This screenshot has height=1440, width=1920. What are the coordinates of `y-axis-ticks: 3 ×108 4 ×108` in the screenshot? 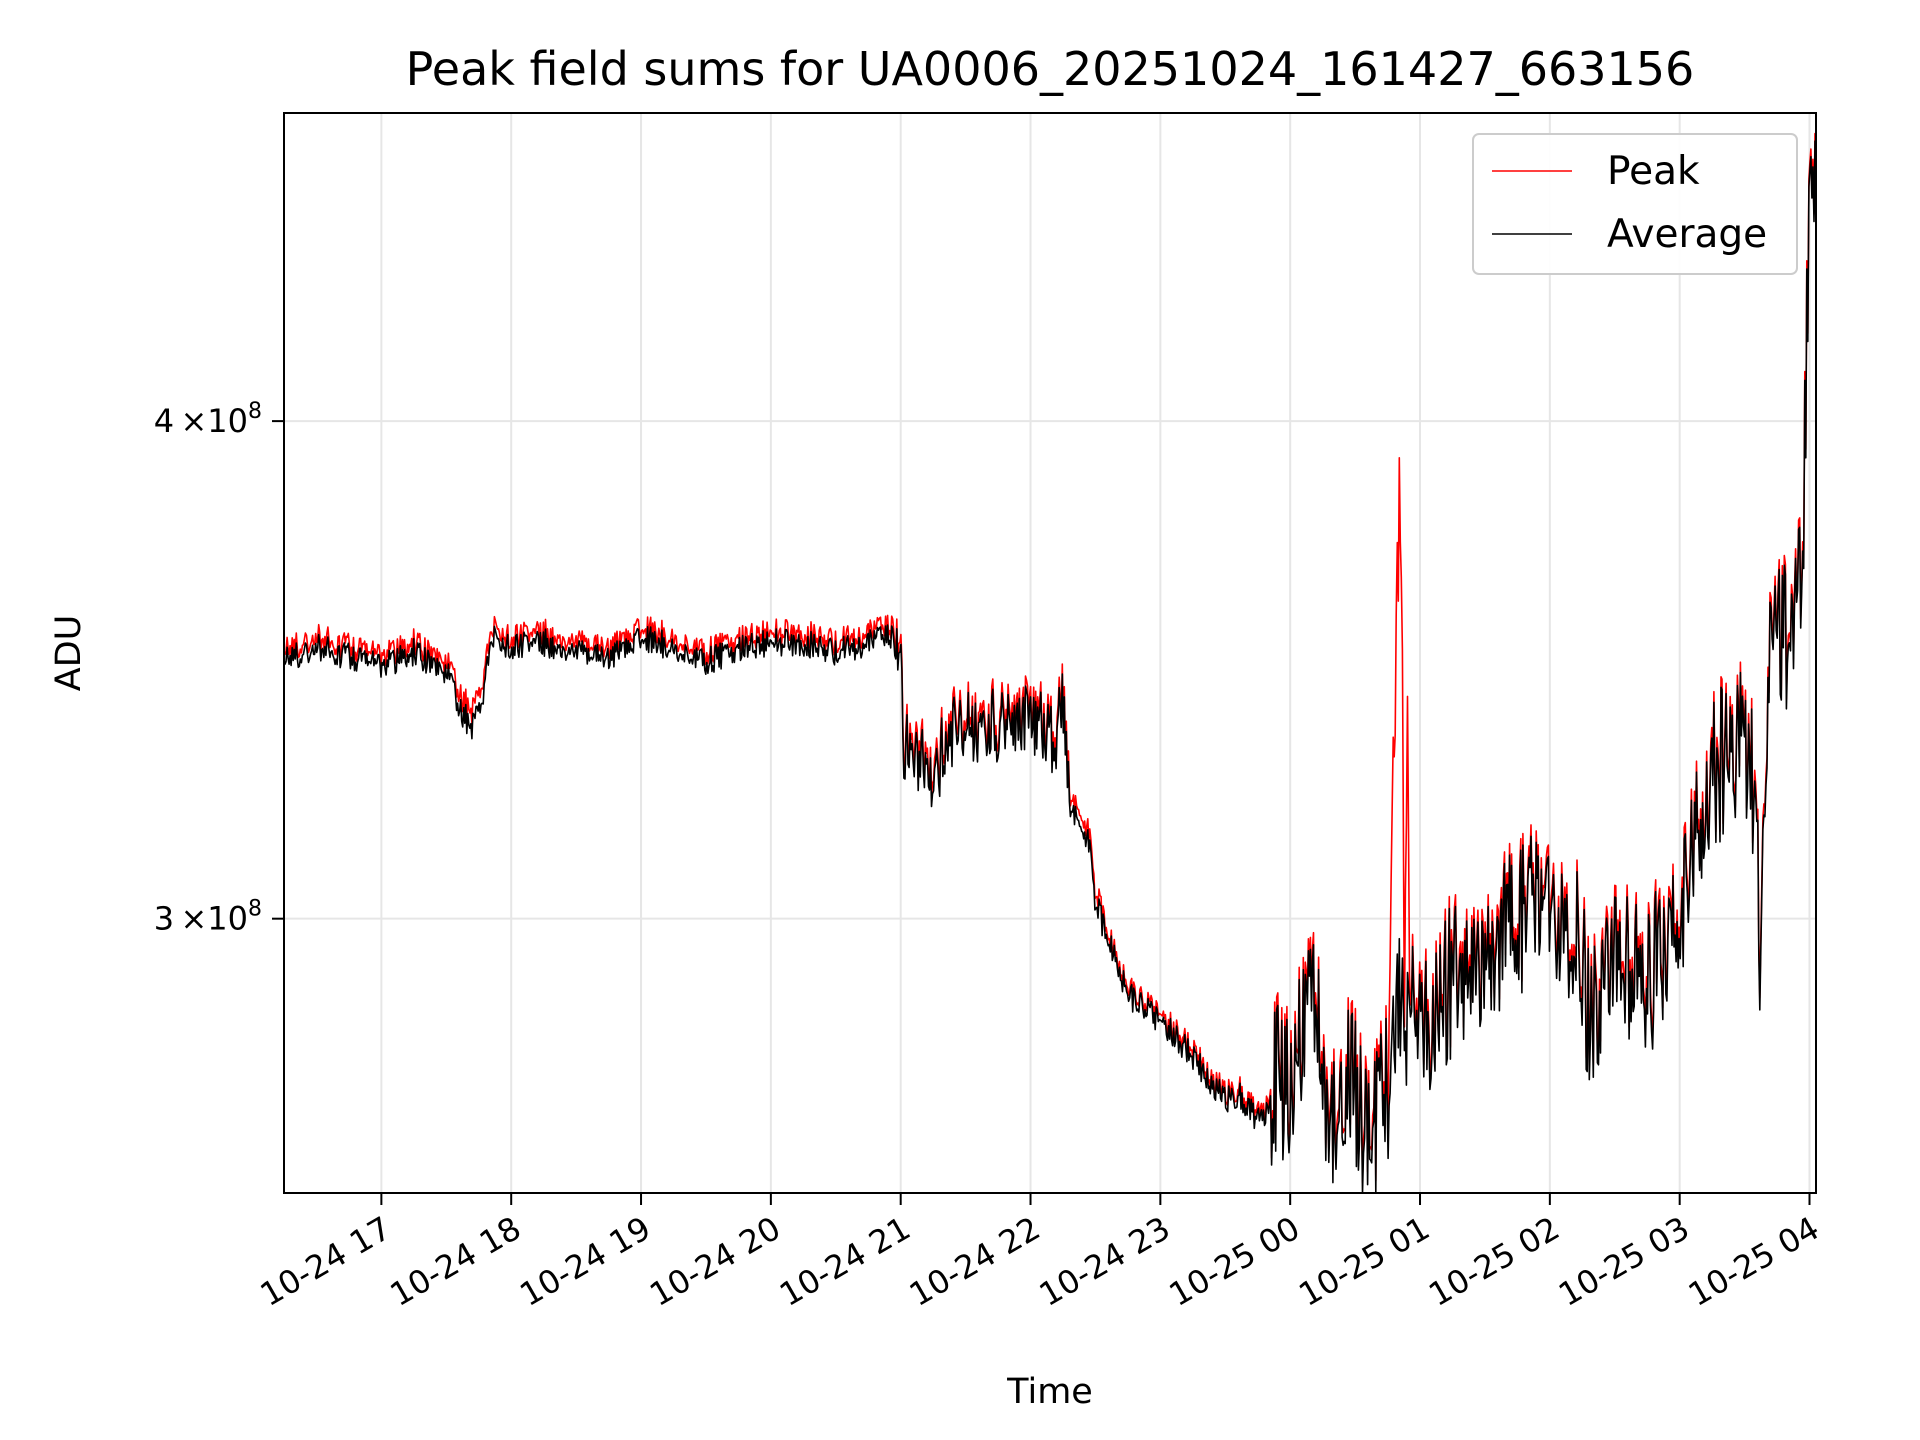 It's located at (219, 668).